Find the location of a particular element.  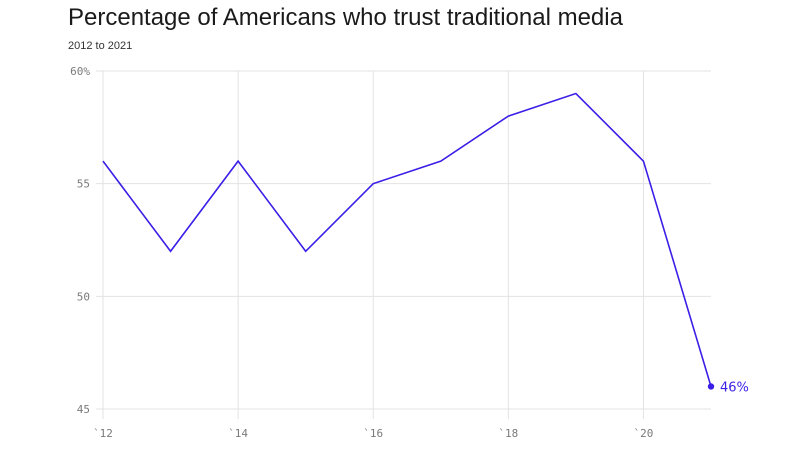

y-tick-label: 60% is located at coordinates (80, 71).